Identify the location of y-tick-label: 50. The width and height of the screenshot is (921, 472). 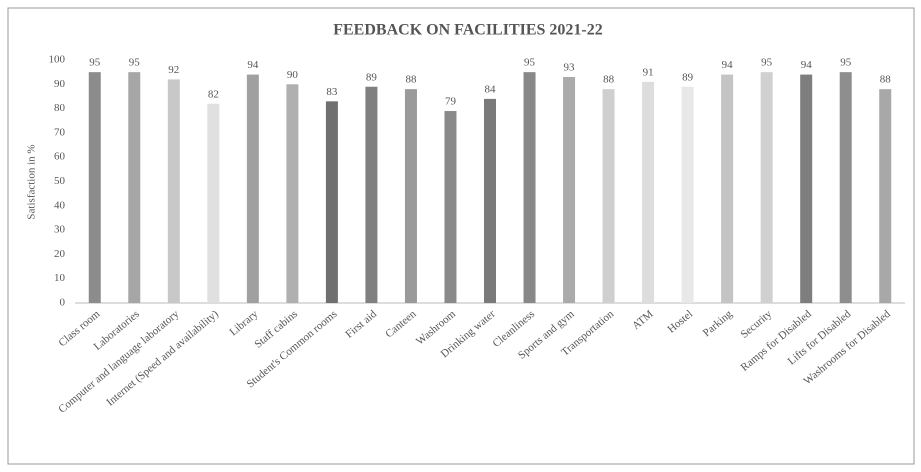
(60, 181).